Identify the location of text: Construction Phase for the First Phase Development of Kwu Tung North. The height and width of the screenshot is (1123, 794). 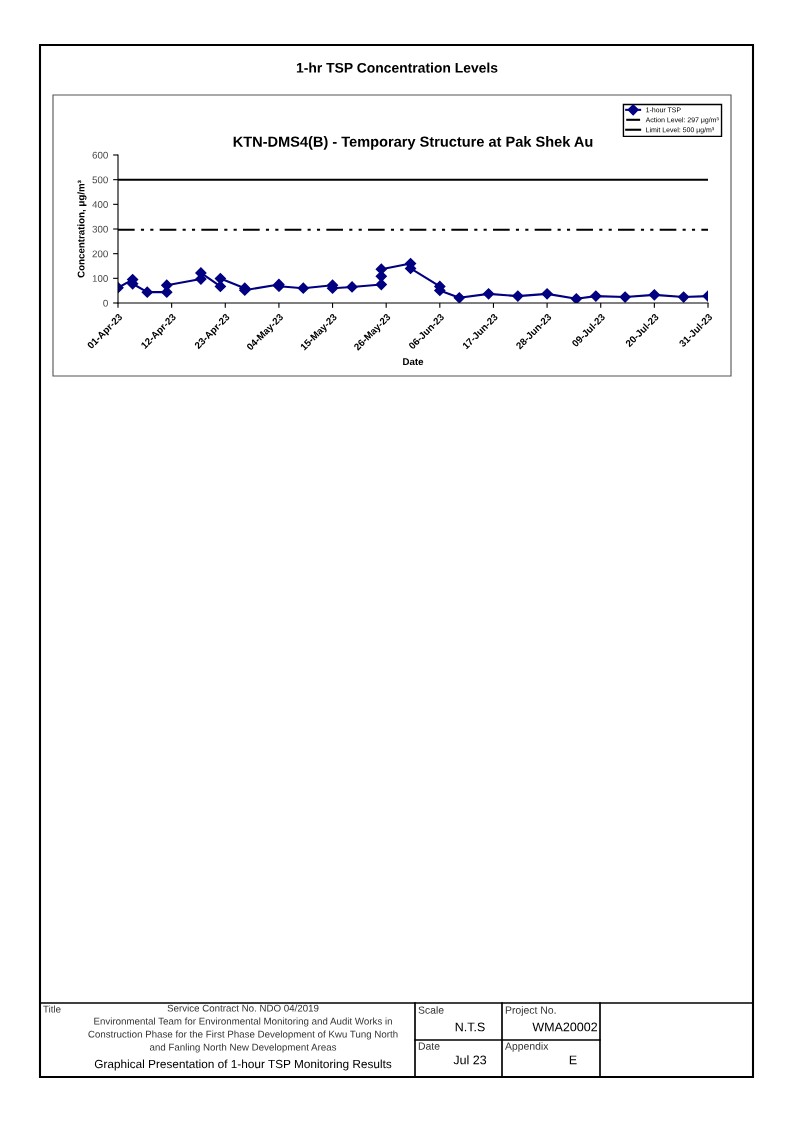
(243, 1035).